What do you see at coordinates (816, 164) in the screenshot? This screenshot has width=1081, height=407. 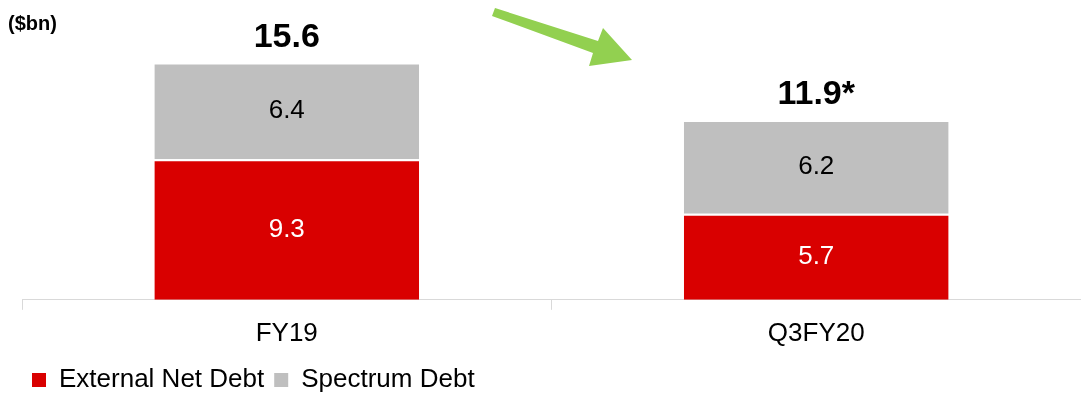 I see `data-label: 6.2` at bounding box center [816, 164].